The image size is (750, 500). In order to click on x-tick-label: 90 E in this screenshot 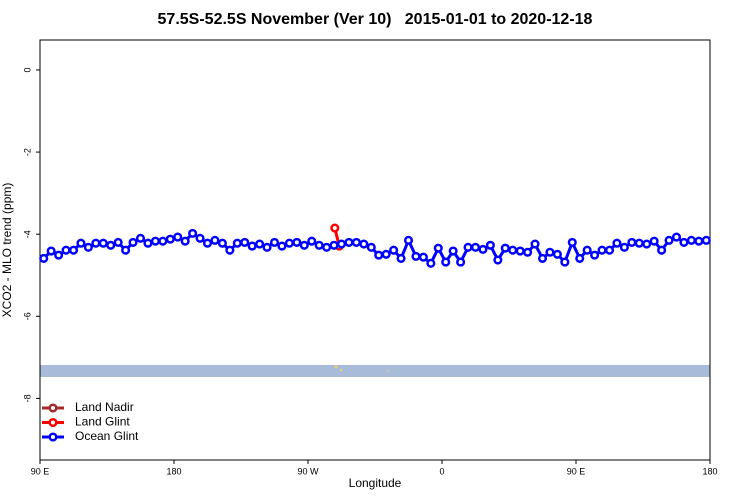, I will do `click(576, 471)`.